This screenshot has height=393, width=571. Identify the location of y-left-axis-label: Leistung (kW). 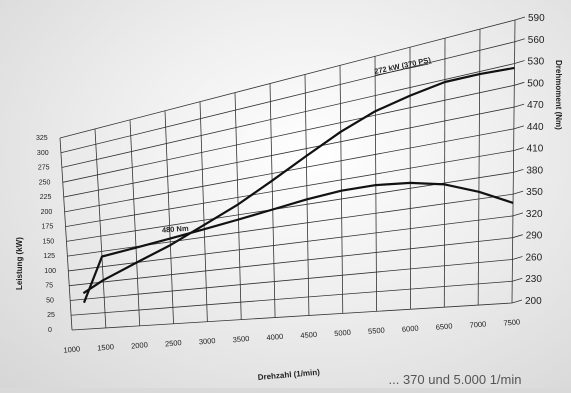
(19, 263).